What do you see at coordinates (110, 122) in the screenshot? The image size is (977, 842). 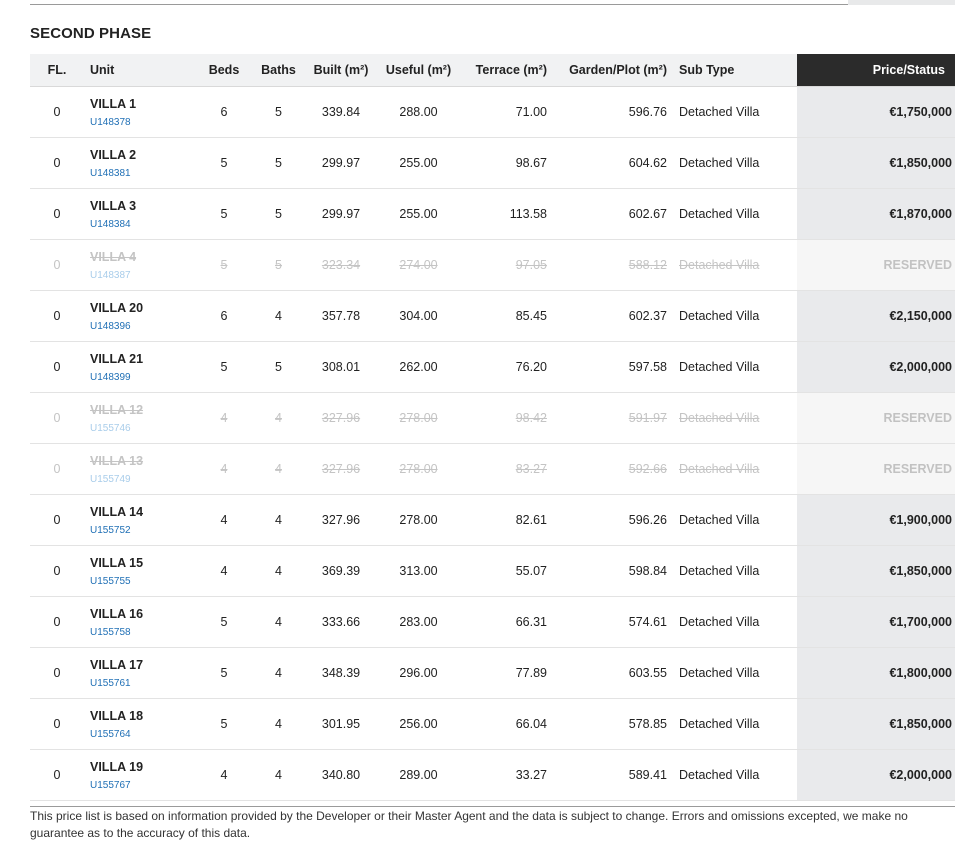 I see `unit-ref-link: U148378` at bounding box center [110, 122].